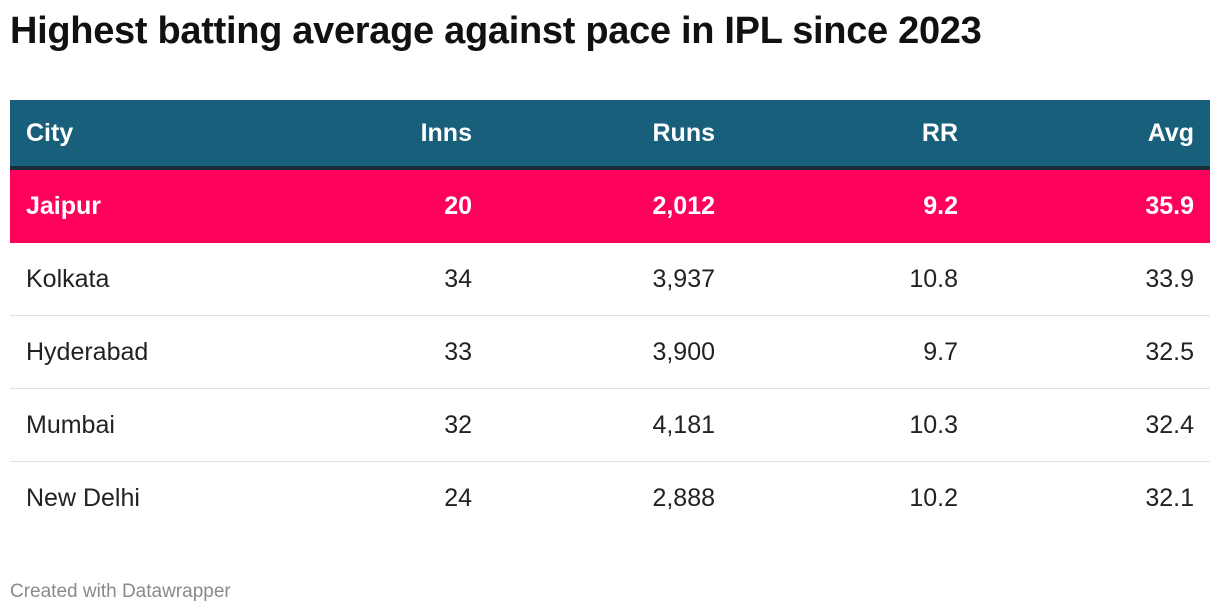 Image resolution: width=1220 pixels, height=616 pixels. What do you see at coordinates (940, 206) in the screenshot?
I see `cell-rr: 9.2` at bounding box center [940, 206].